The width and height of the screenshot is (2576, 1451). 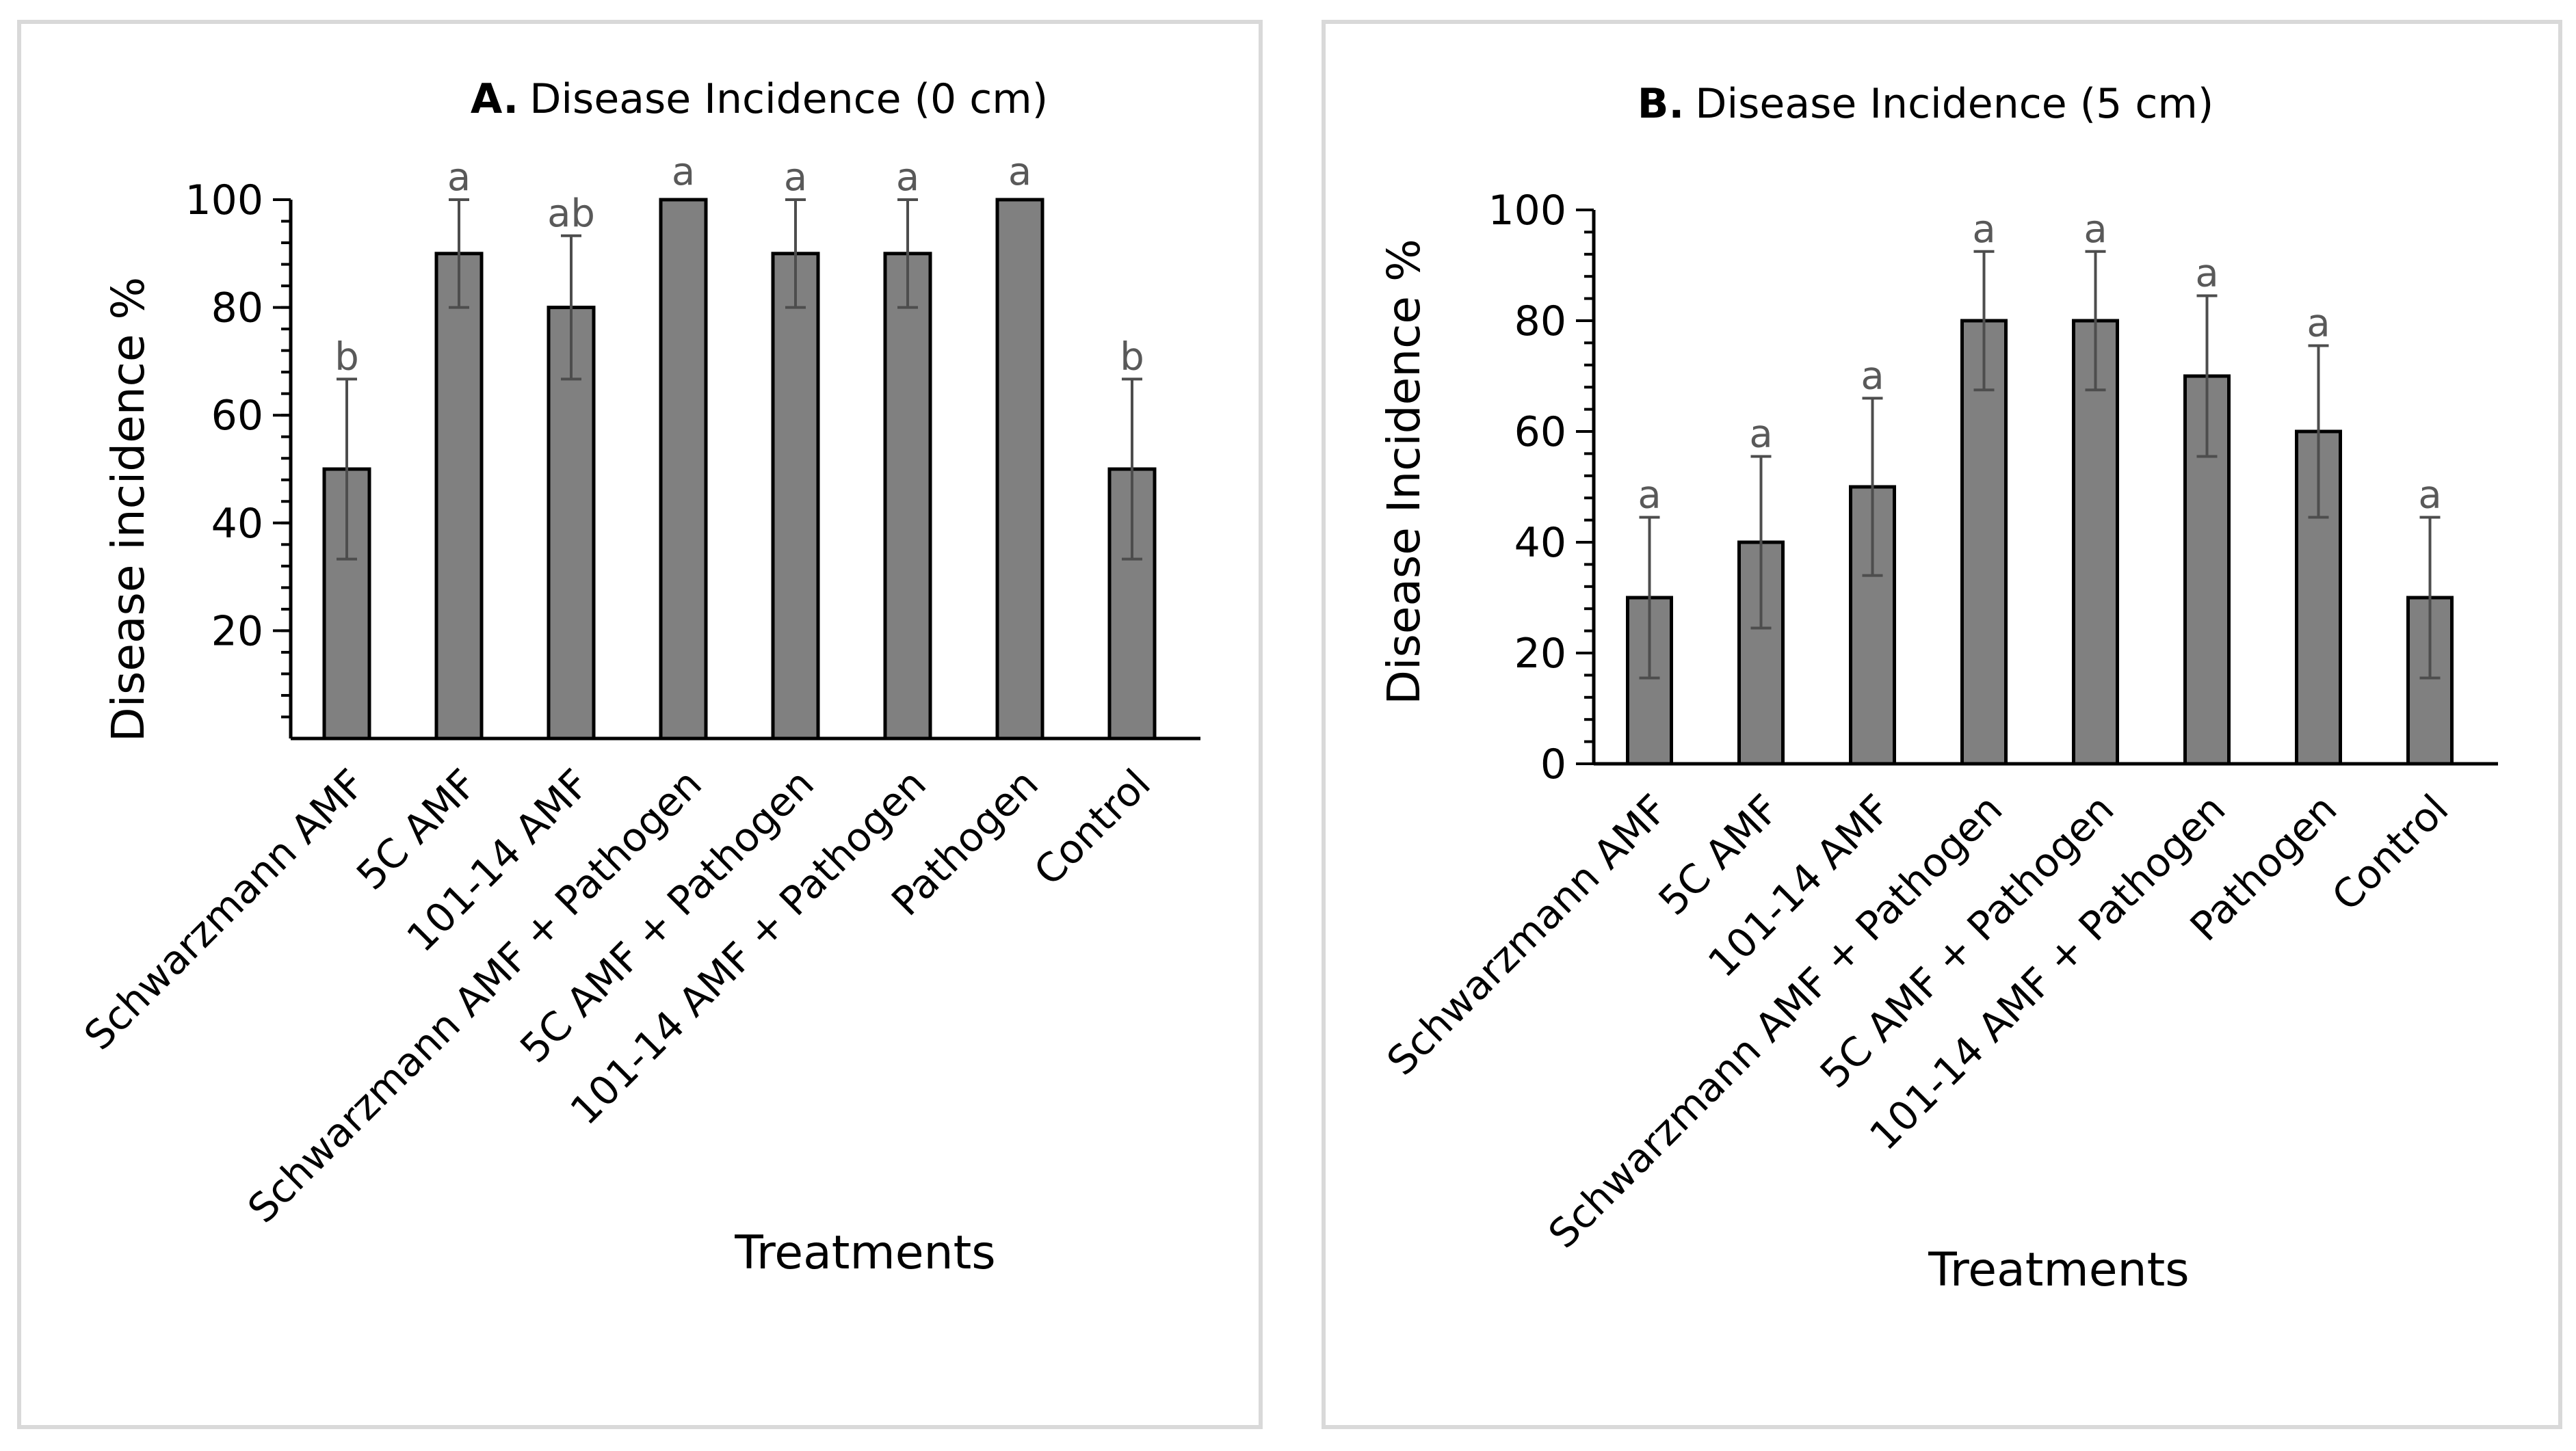 What do you see at coordinates (1404, 471) in the screenshot?
I see `panel-b-y-axis-label: Disease Incidence %` at bounding box center [1404, 471].